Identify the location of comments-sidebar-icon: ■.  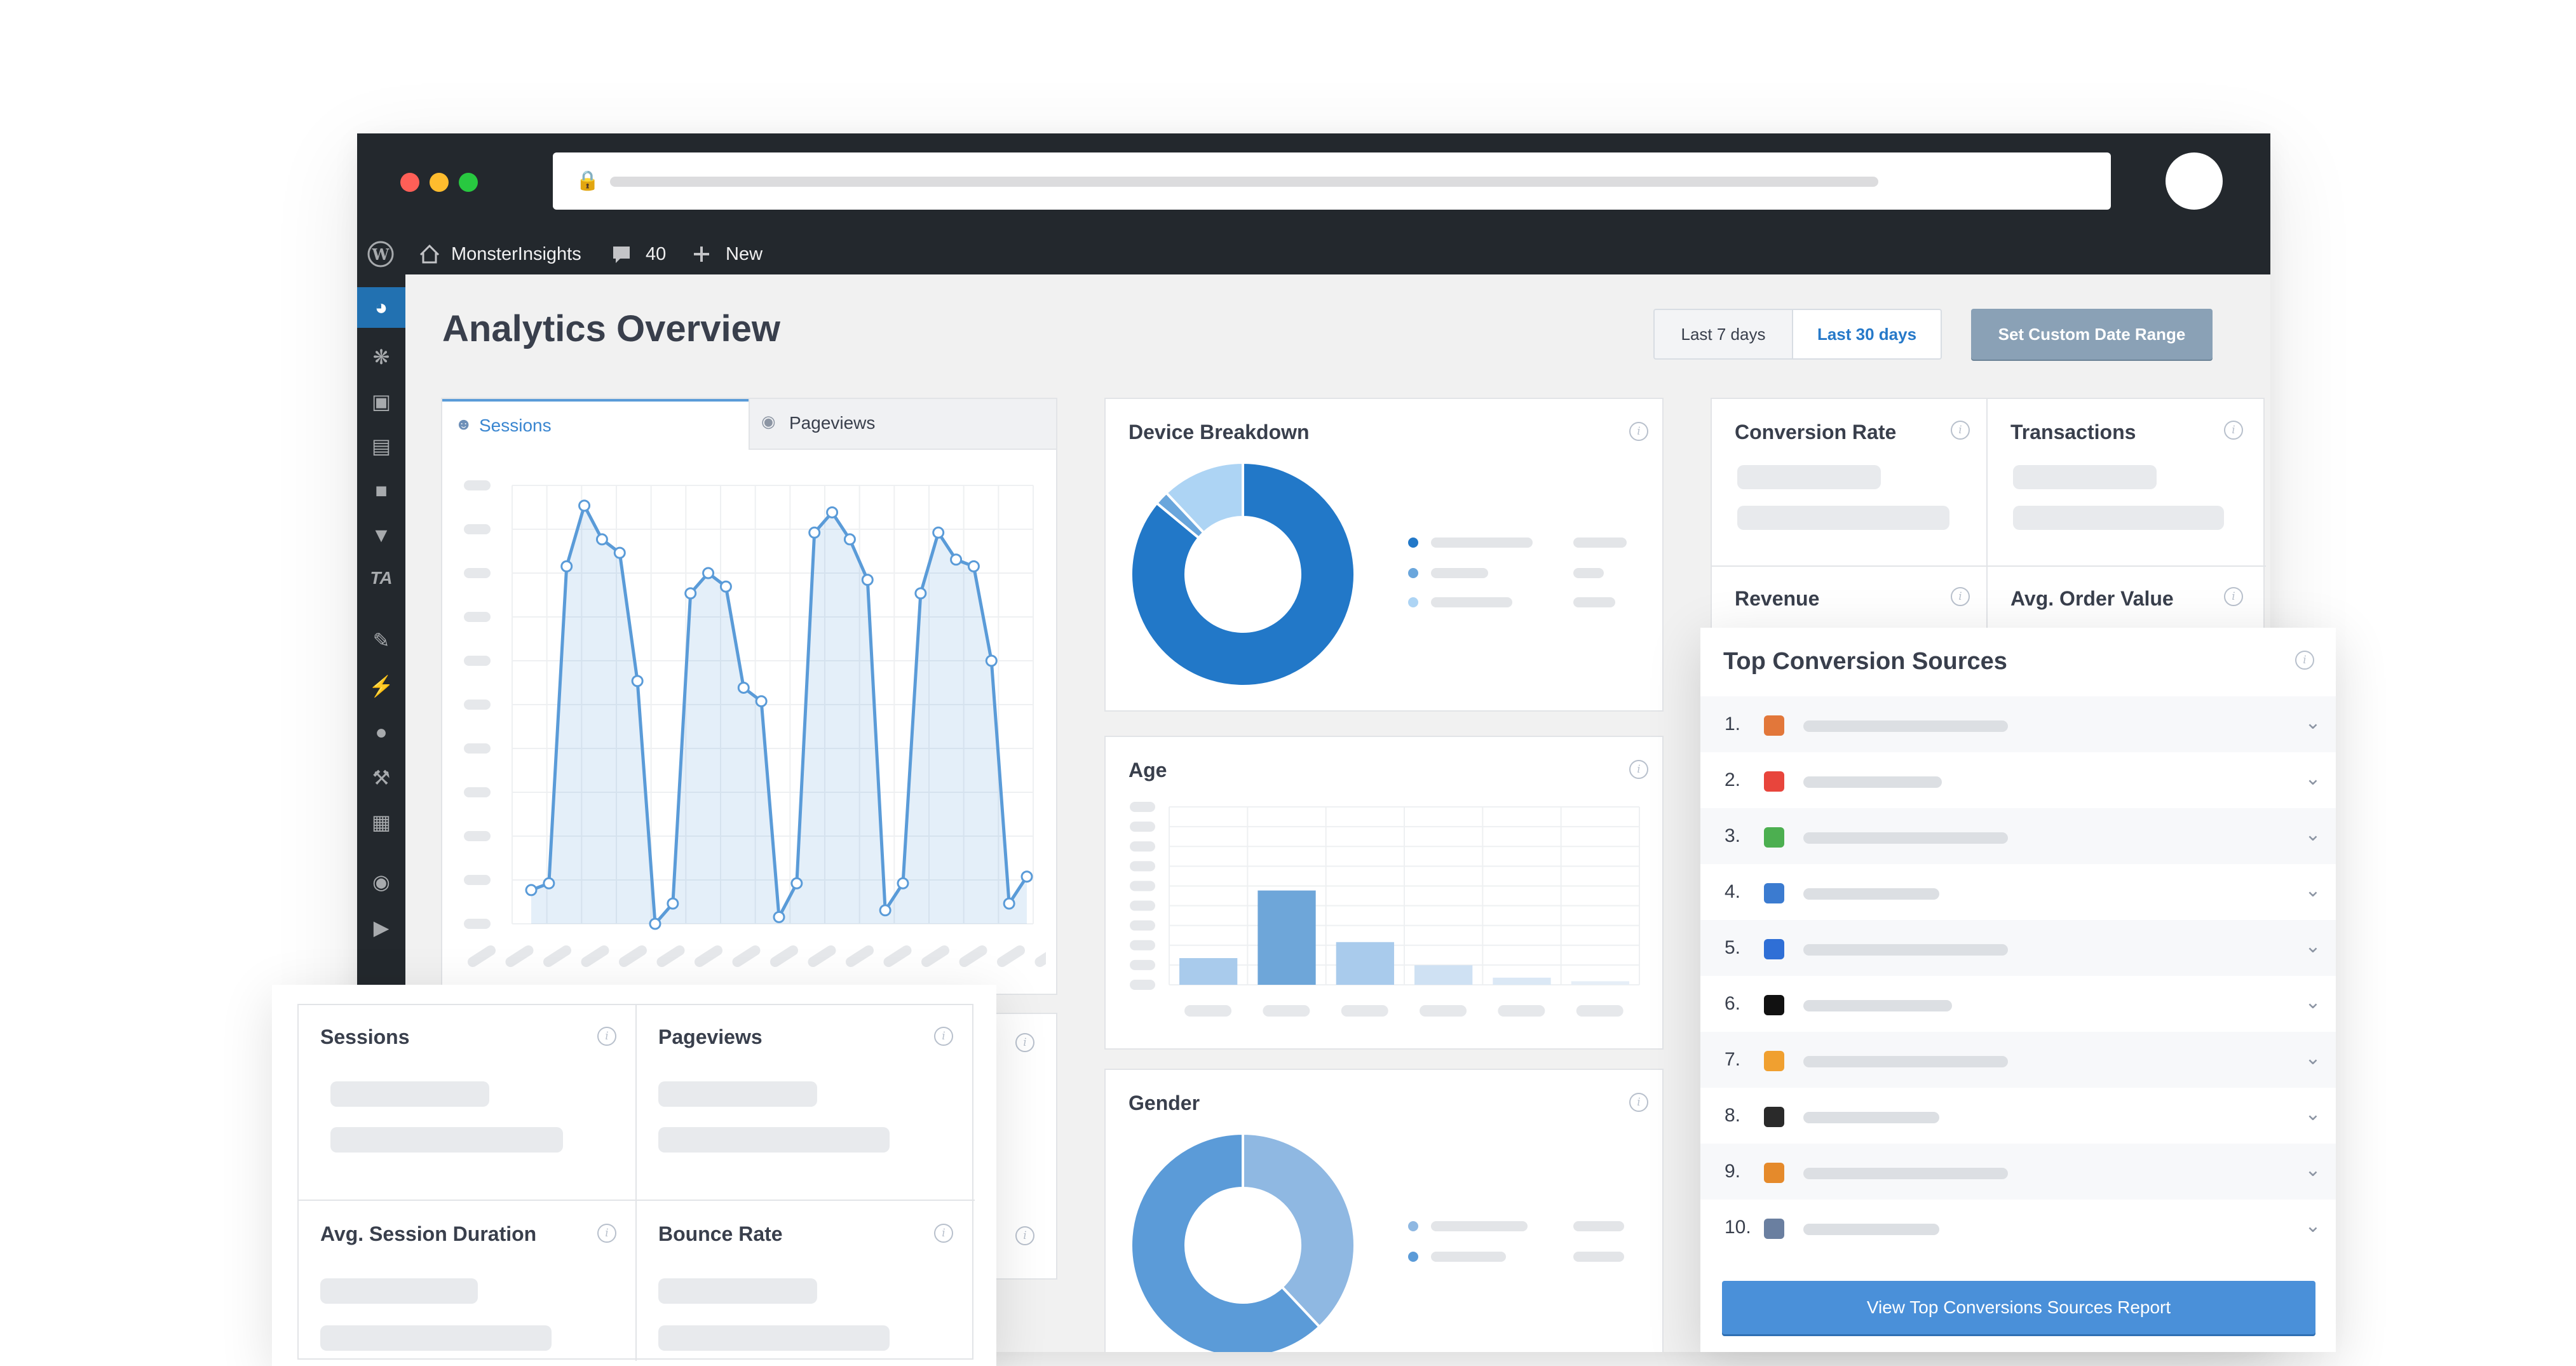
(381, 491).